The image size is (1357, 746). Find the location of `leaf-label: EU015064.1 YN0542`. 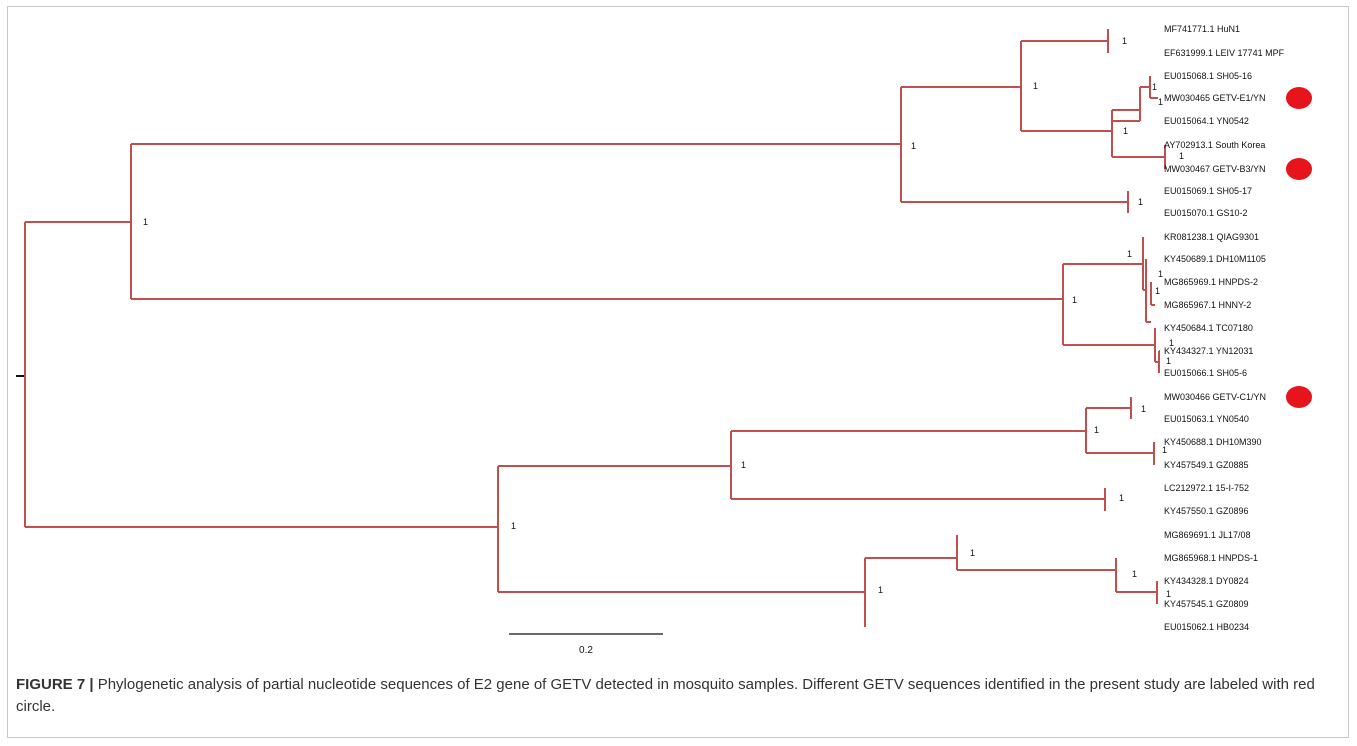

leaf-label: EU015064.1 YN0542 is located at coordinates (1206, 121).